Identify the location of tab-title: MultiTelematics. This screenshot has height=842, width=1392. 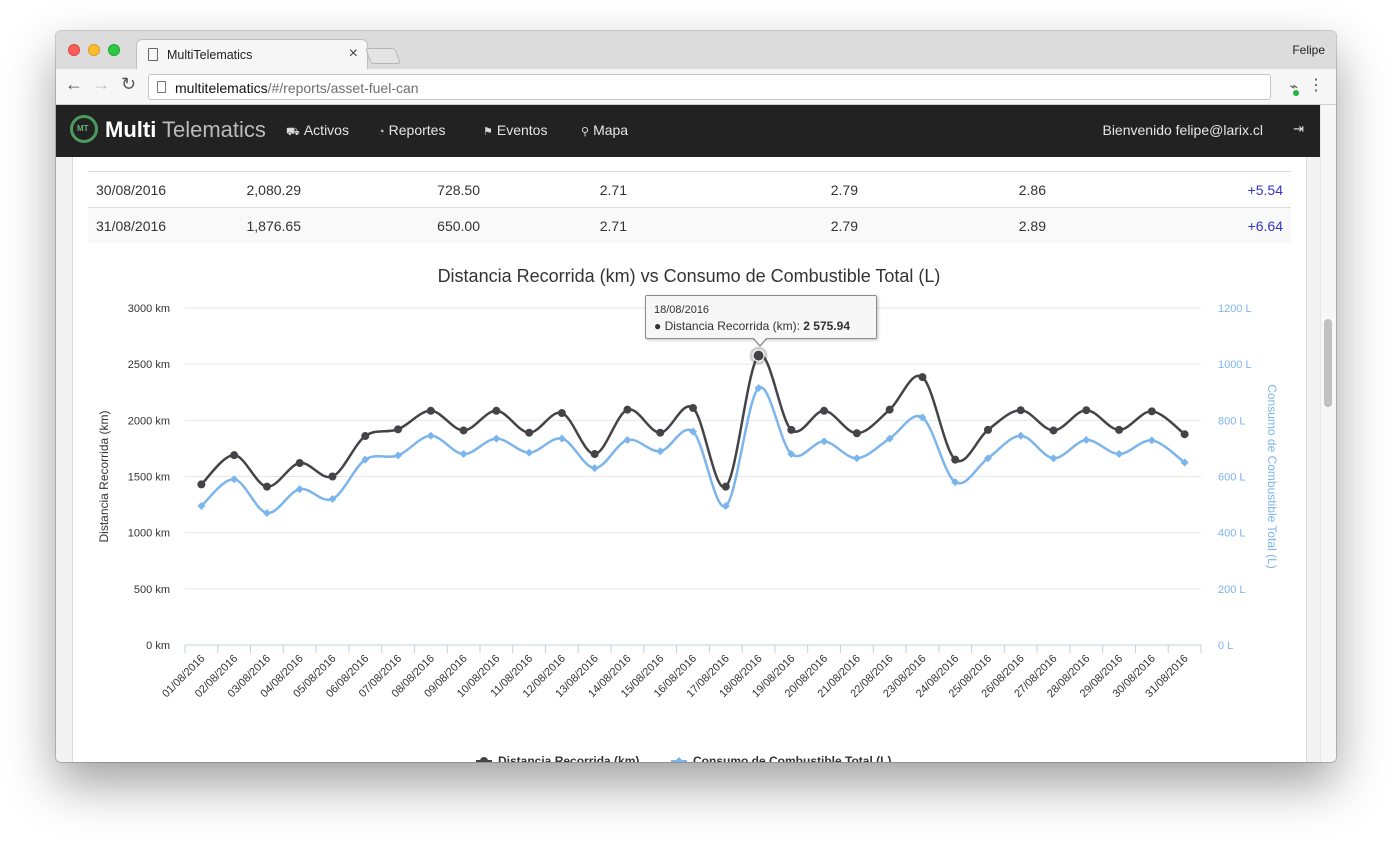
(210, 55).